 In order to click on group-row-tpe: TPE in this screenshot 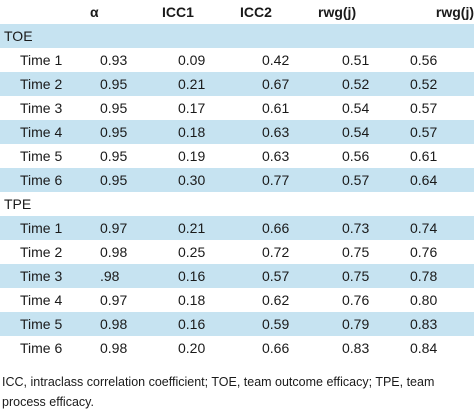, I will do `click(237, 204)`.